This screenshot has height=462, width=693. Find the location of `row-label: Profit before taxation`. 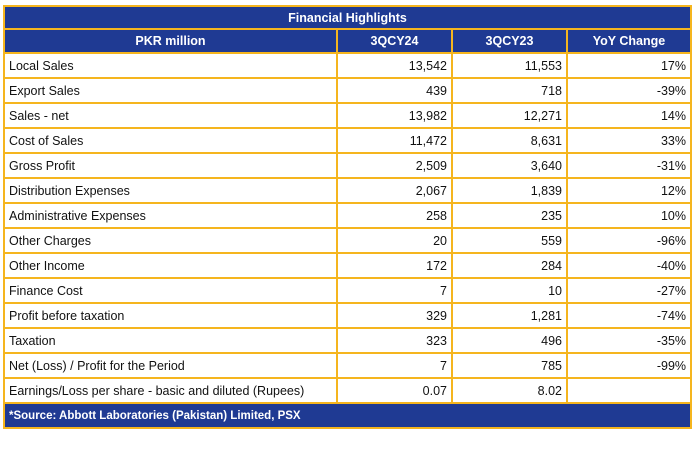

row-label: Profit before taxation is located at coordinates (170, 315).